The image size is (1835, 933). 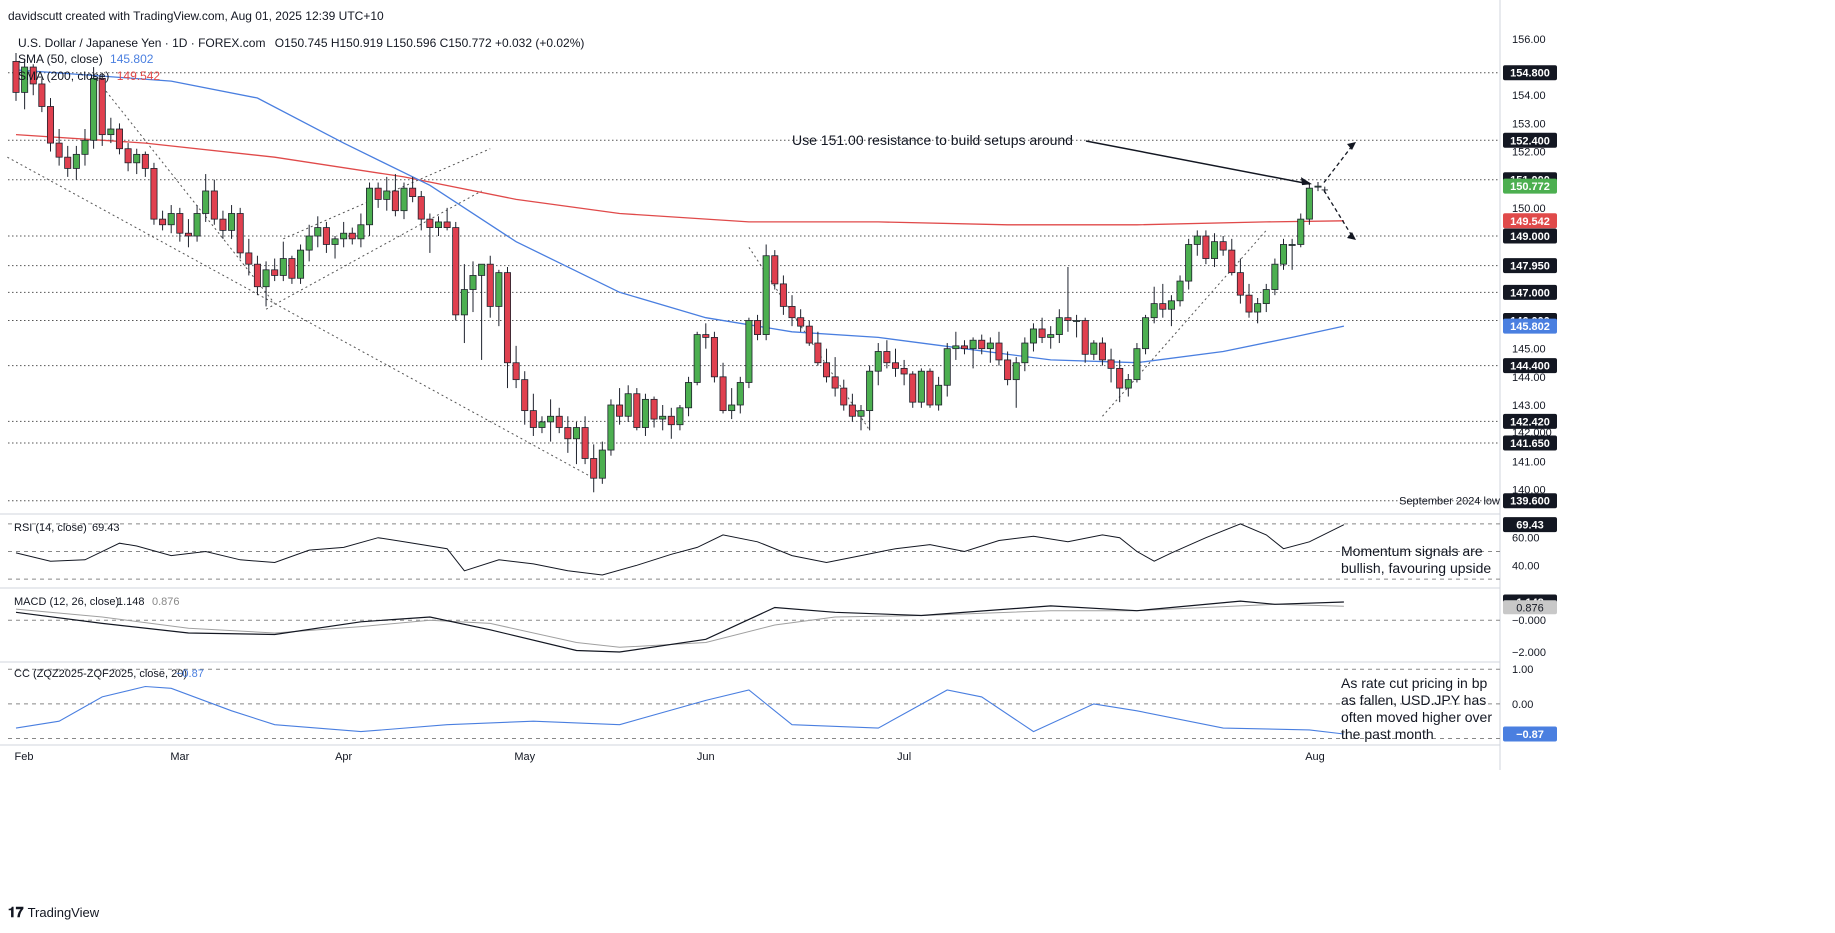 What do you see at coordinates (343, 757) in the screenshot?
I see `x-axis-month-label: Apr` at bounding box center [343, 757].